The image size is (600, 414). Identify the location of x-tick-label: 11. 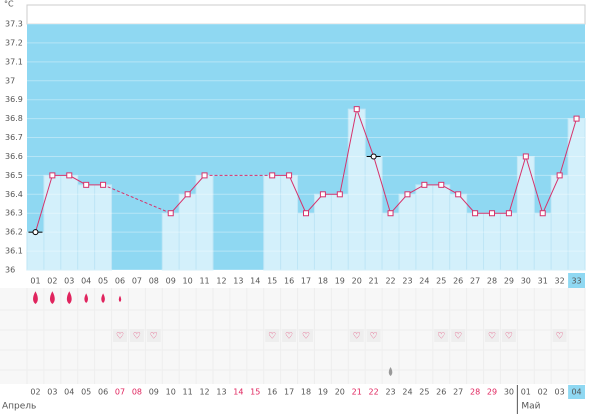
(204, 281).